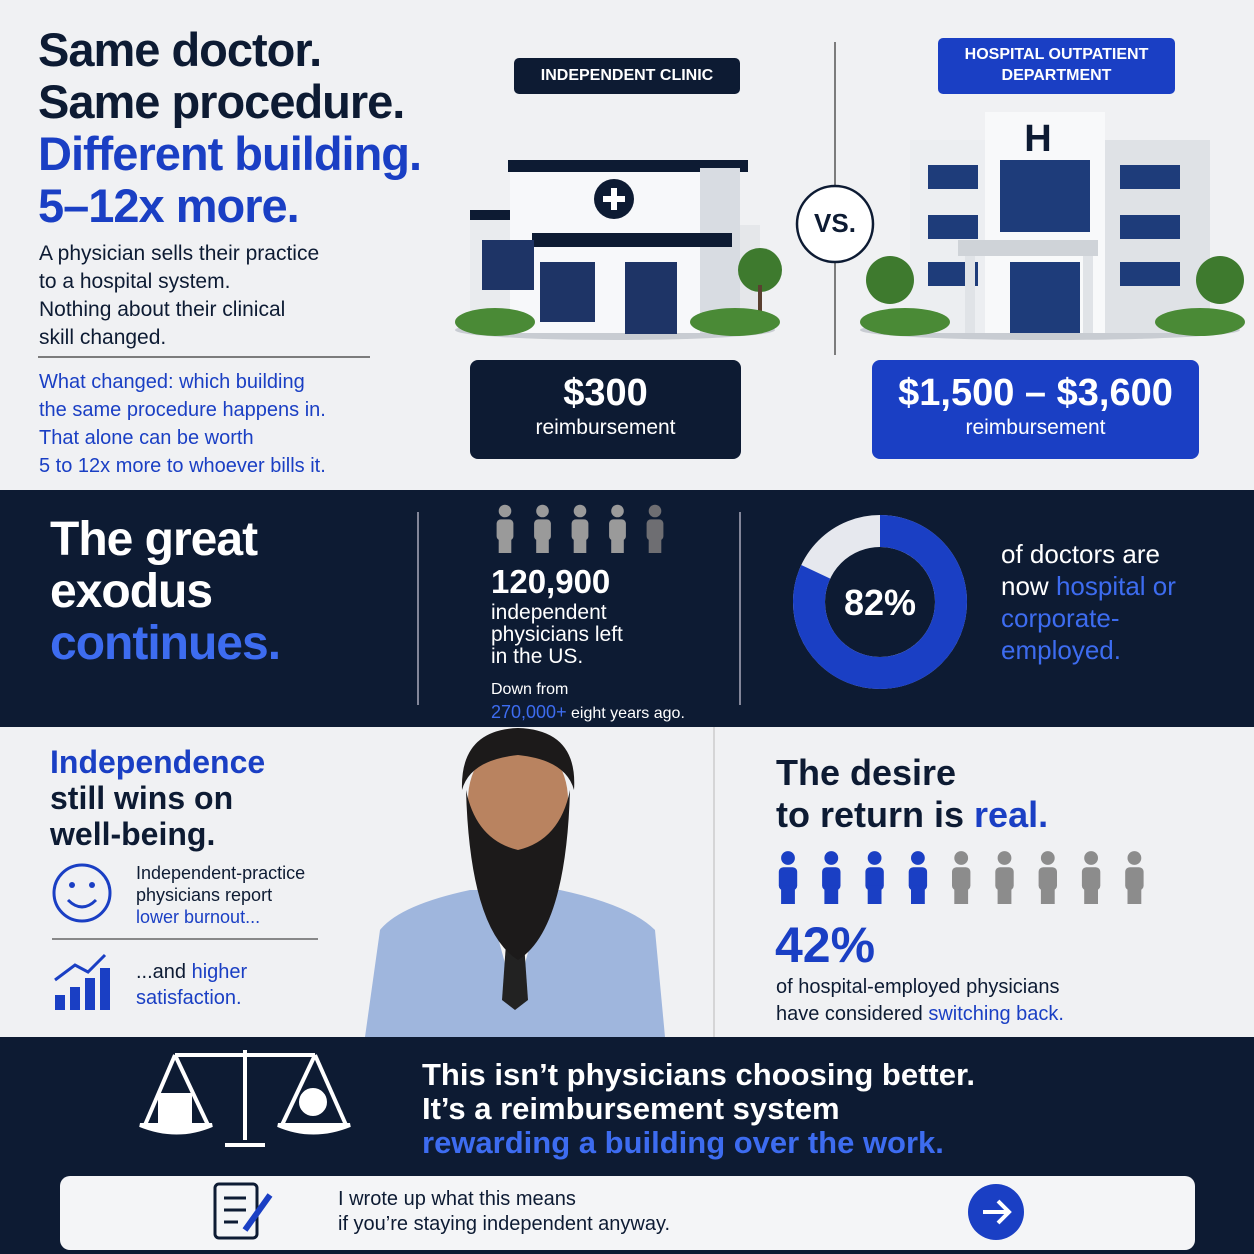 This screenshot has width=1254, height=1254. Describe the element at coordinates (146, 438) in the screenshot. I see `highlight-line: That alone can be worth` at that location.